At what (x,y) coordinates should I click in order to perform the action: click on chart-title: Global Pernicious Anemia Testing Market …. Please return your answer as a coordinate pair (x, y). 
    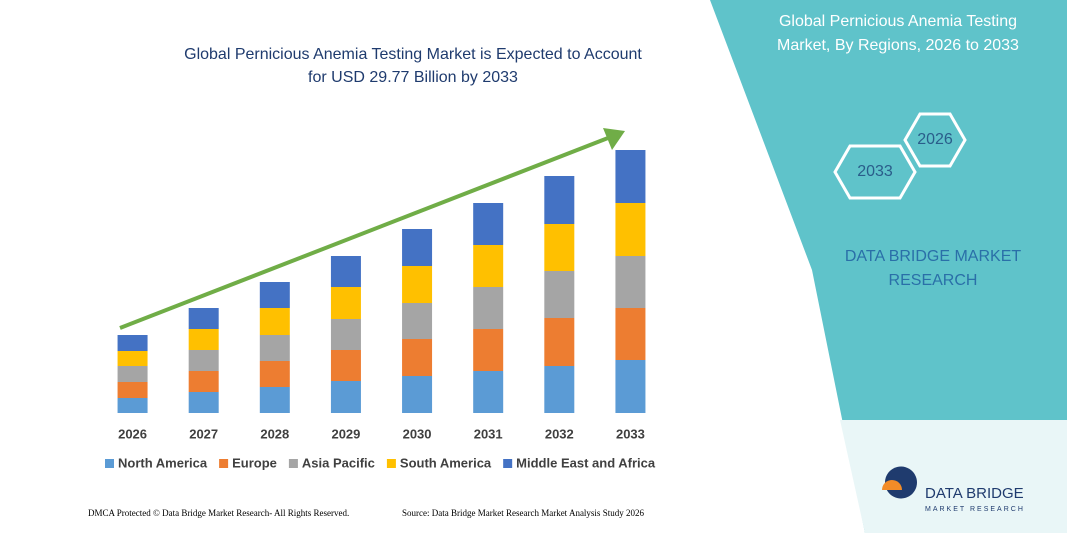
    Looking at the image, I should click on (413, 54).